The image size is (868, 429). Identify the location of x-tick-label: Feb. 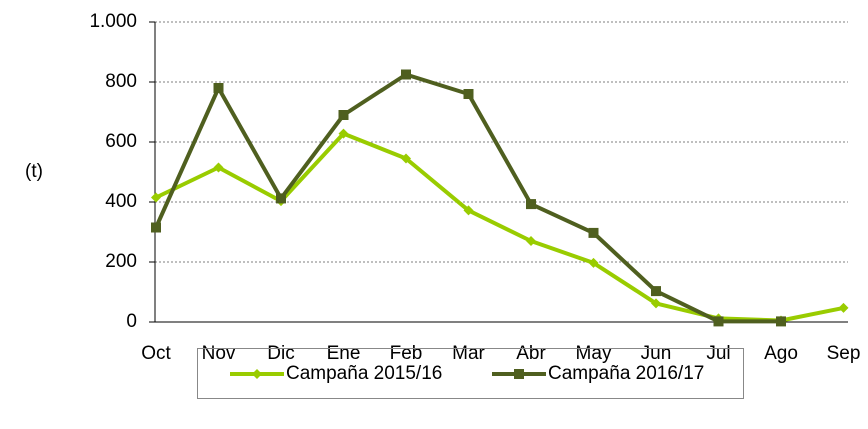
(406, 353).